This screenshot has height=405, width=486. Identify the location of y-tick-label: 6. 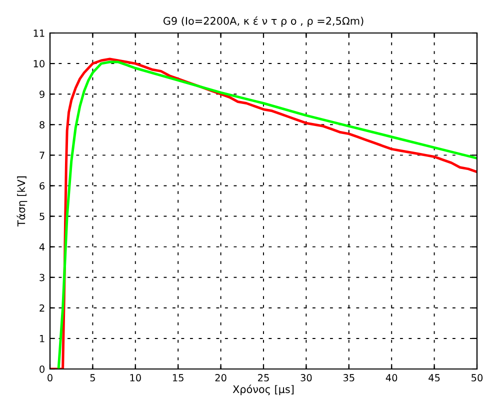
(42, 186).